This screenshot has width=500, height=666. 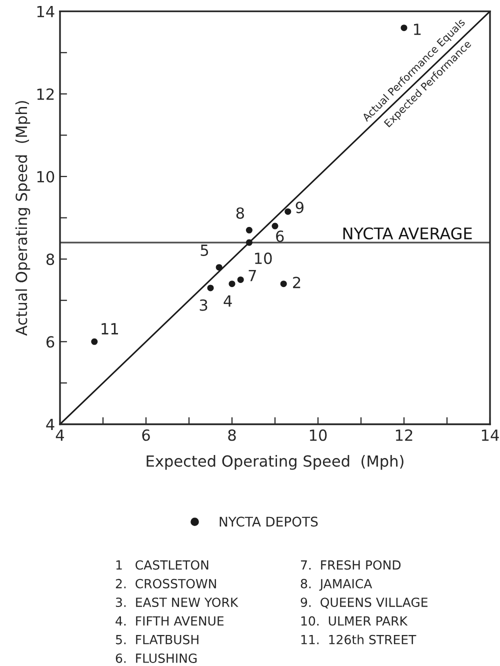 What do you see at coordinates (50, 342) in the screenshot?
I see `y-tick-label: 6` at bounding box center [50, 342].